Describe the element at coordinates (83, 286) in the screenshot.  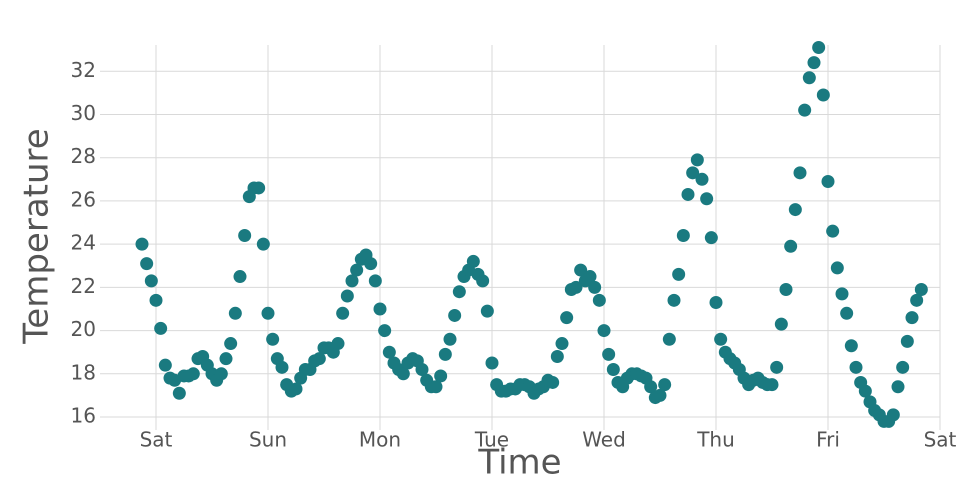
I see `y-tick-label: 22` at that location.